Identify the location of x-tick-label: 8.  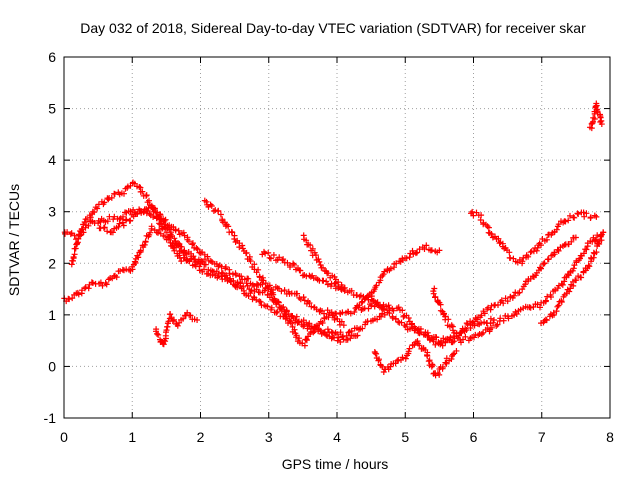
(610, 437).